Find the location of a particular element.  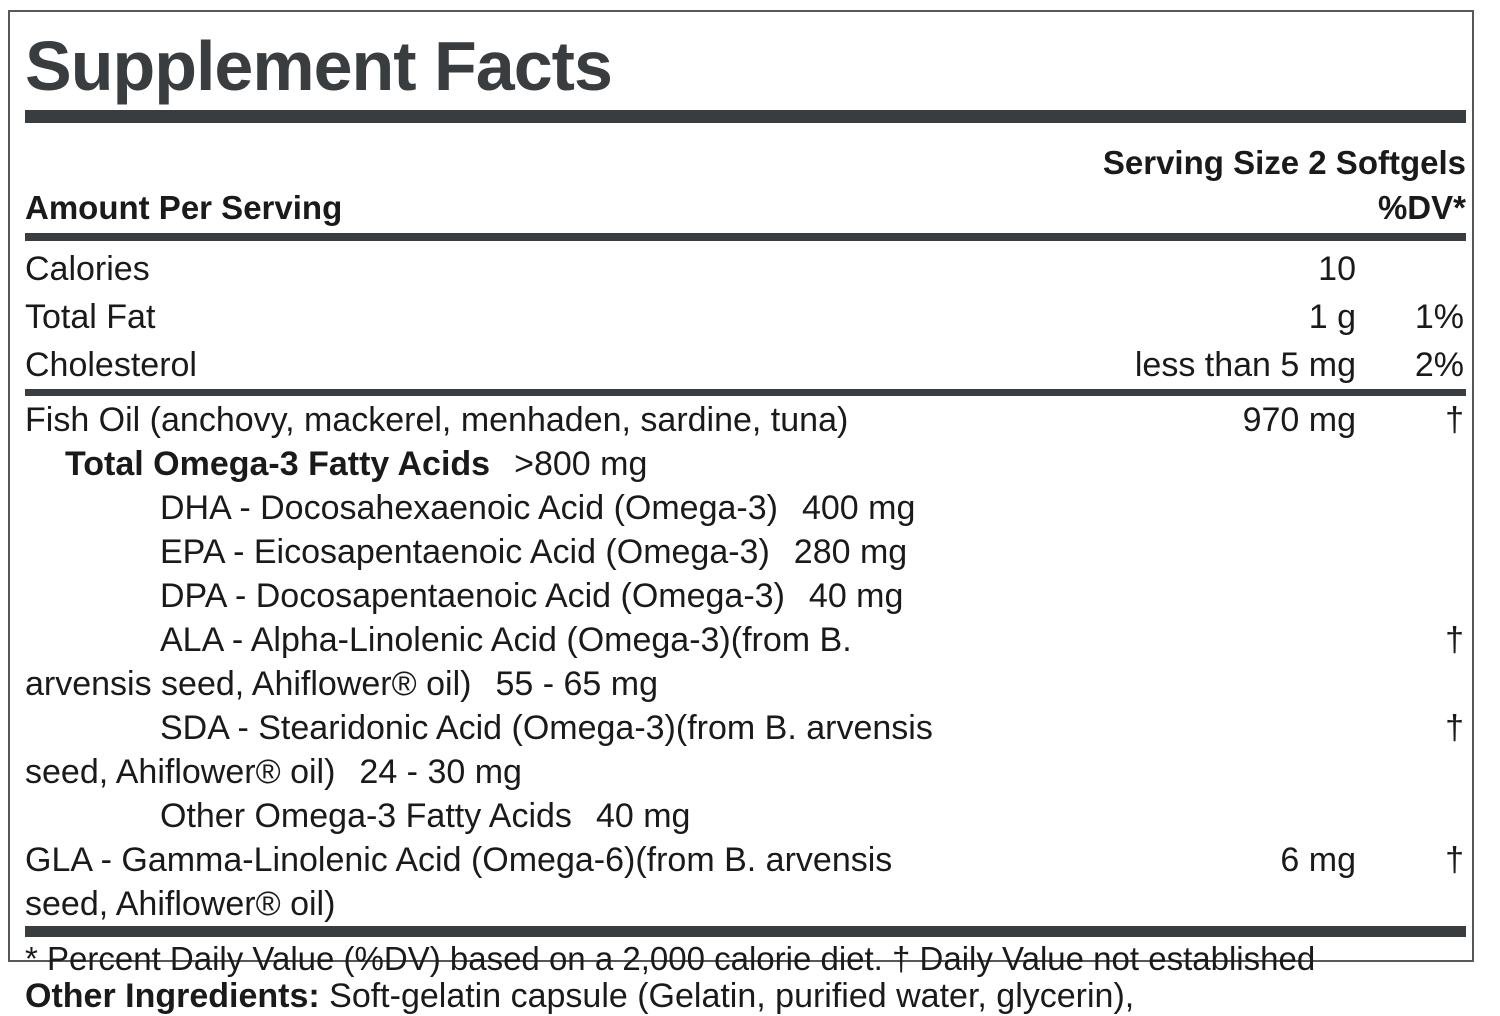

nutrient-text: EPA - Eicosapentaenoic Acid (Omega-3) is located at coordinates (465, 552).